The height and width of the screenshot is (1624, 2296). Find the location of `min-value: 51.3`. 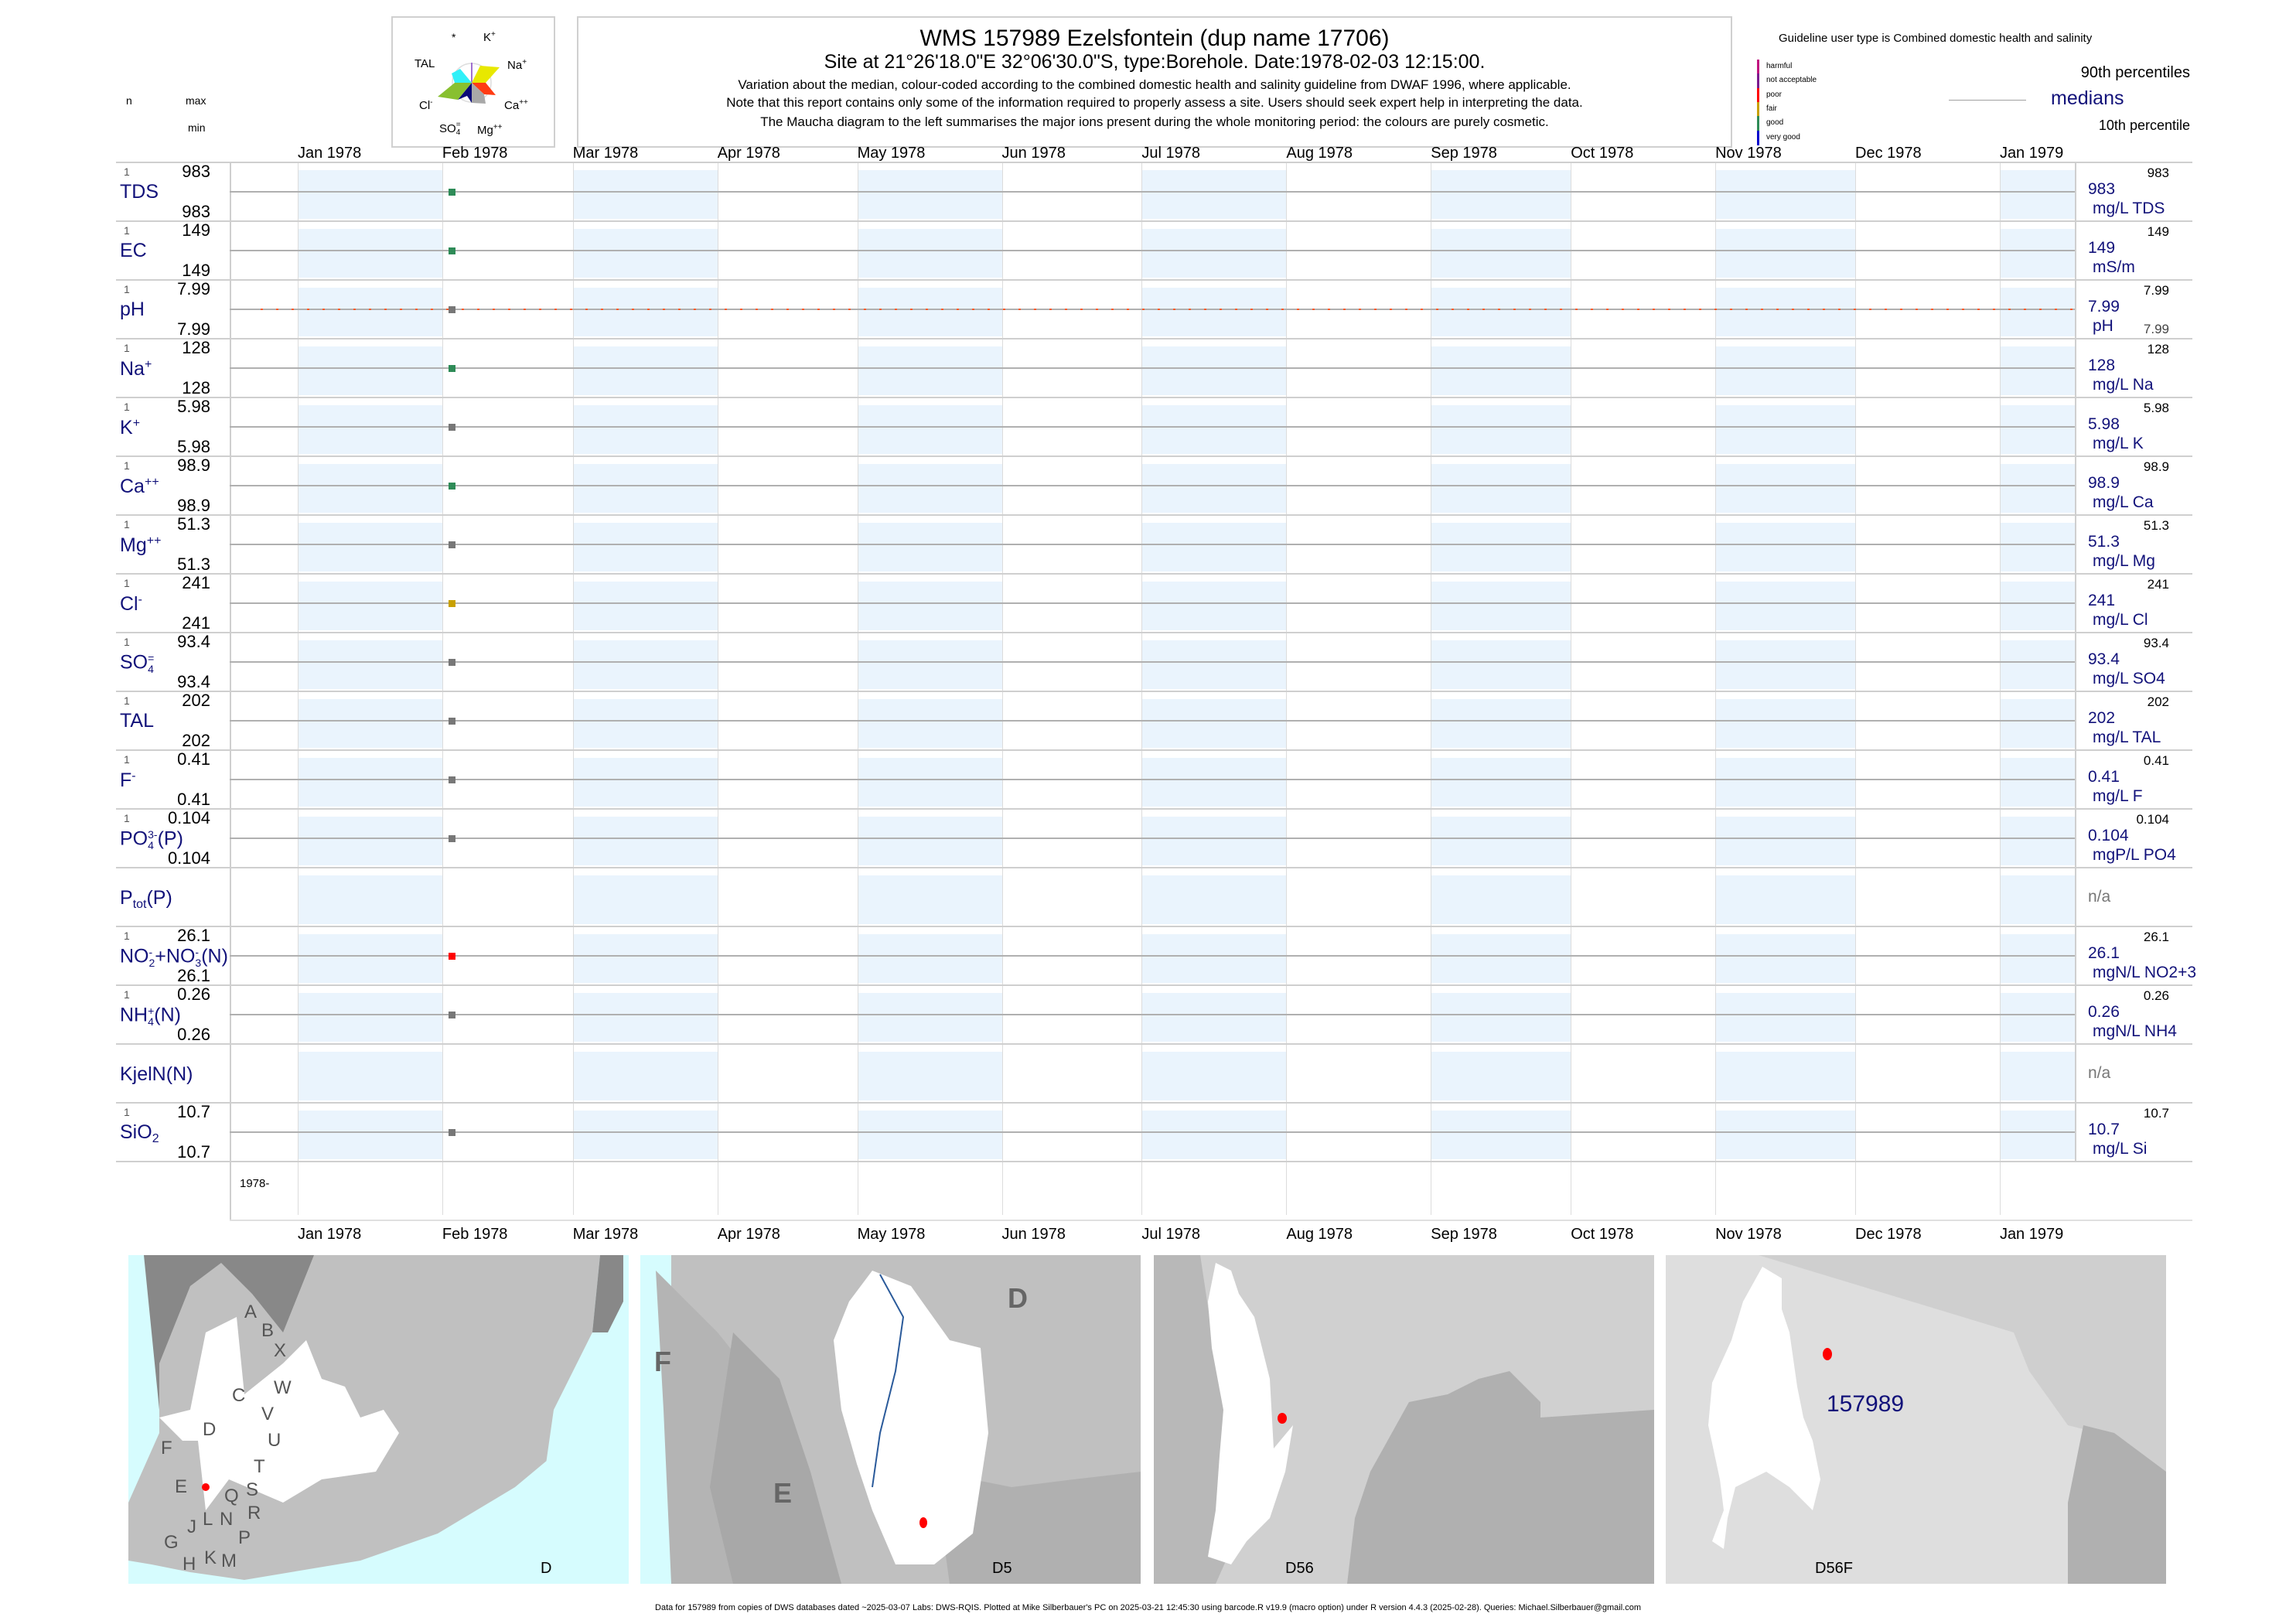

min-value: 51.3 is located at coordinates (193, 564).